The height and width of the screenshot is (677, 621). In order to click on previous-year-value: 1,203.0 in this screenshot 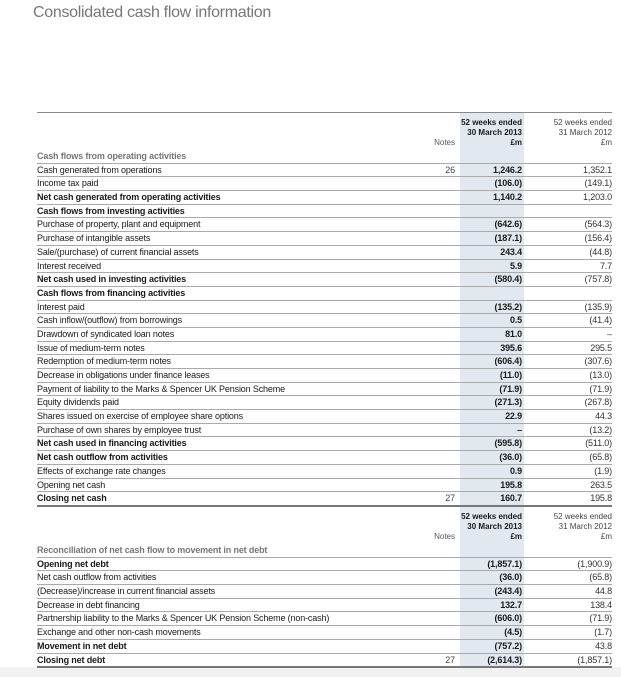, I will do `click(597, 197)`.